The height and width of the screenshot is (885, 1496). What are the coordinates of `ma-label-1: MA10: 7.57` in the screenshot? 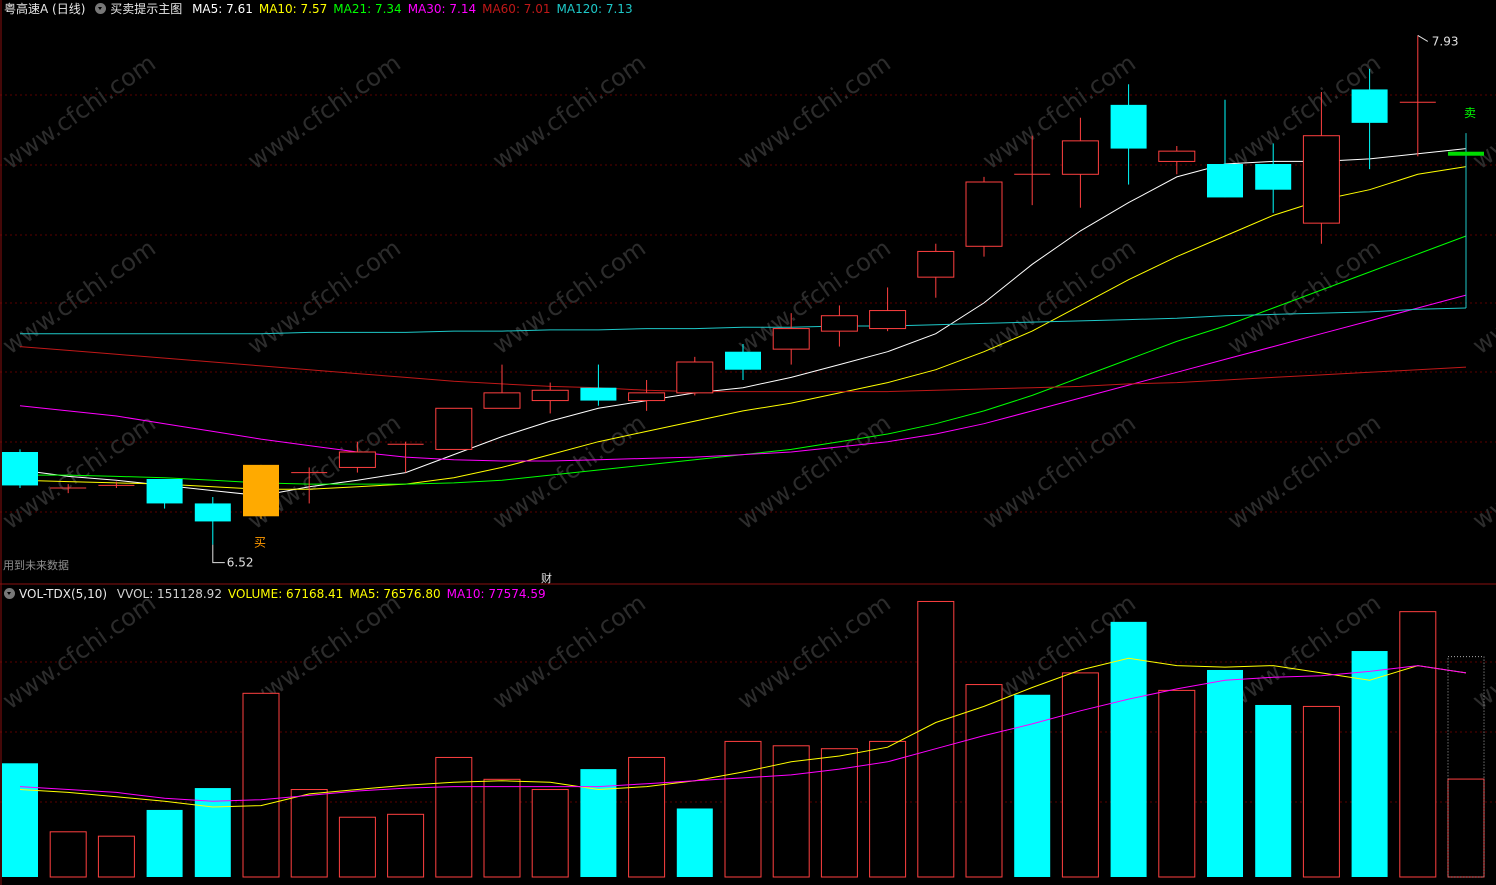 It's located at (293, 9).